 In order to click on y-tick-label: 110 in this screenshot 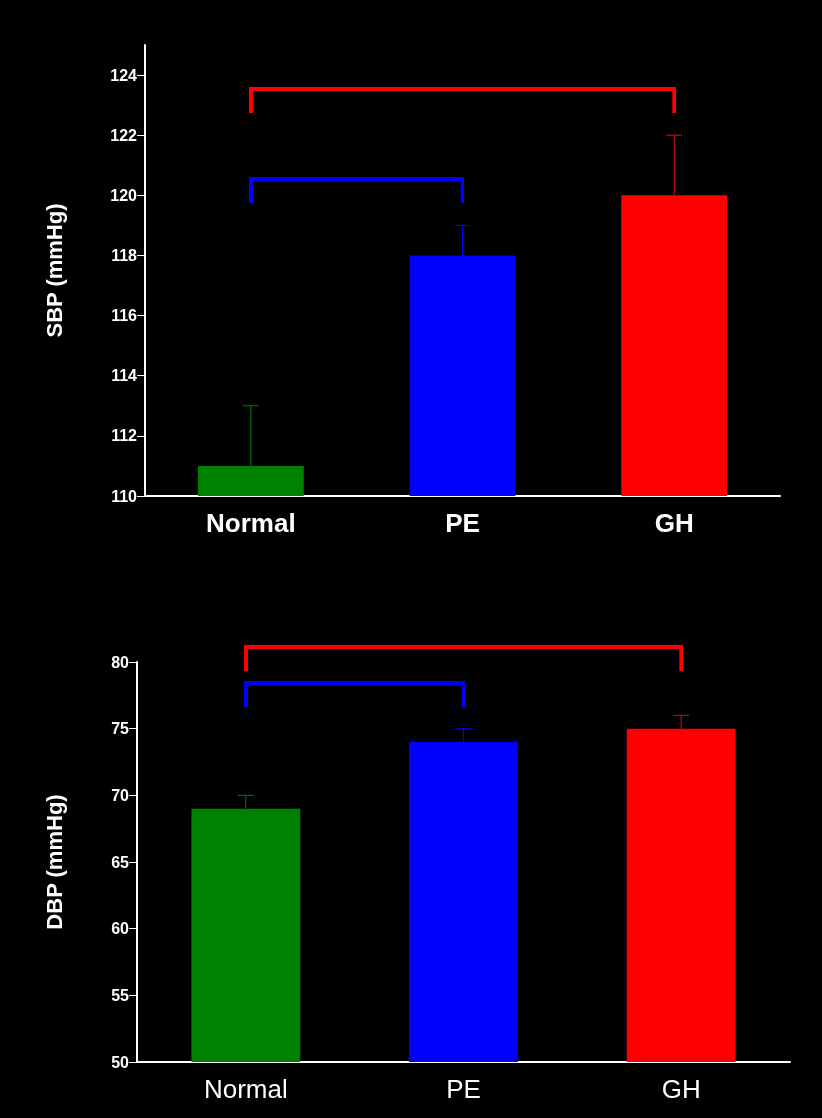, I will do `click(124, 496)`.